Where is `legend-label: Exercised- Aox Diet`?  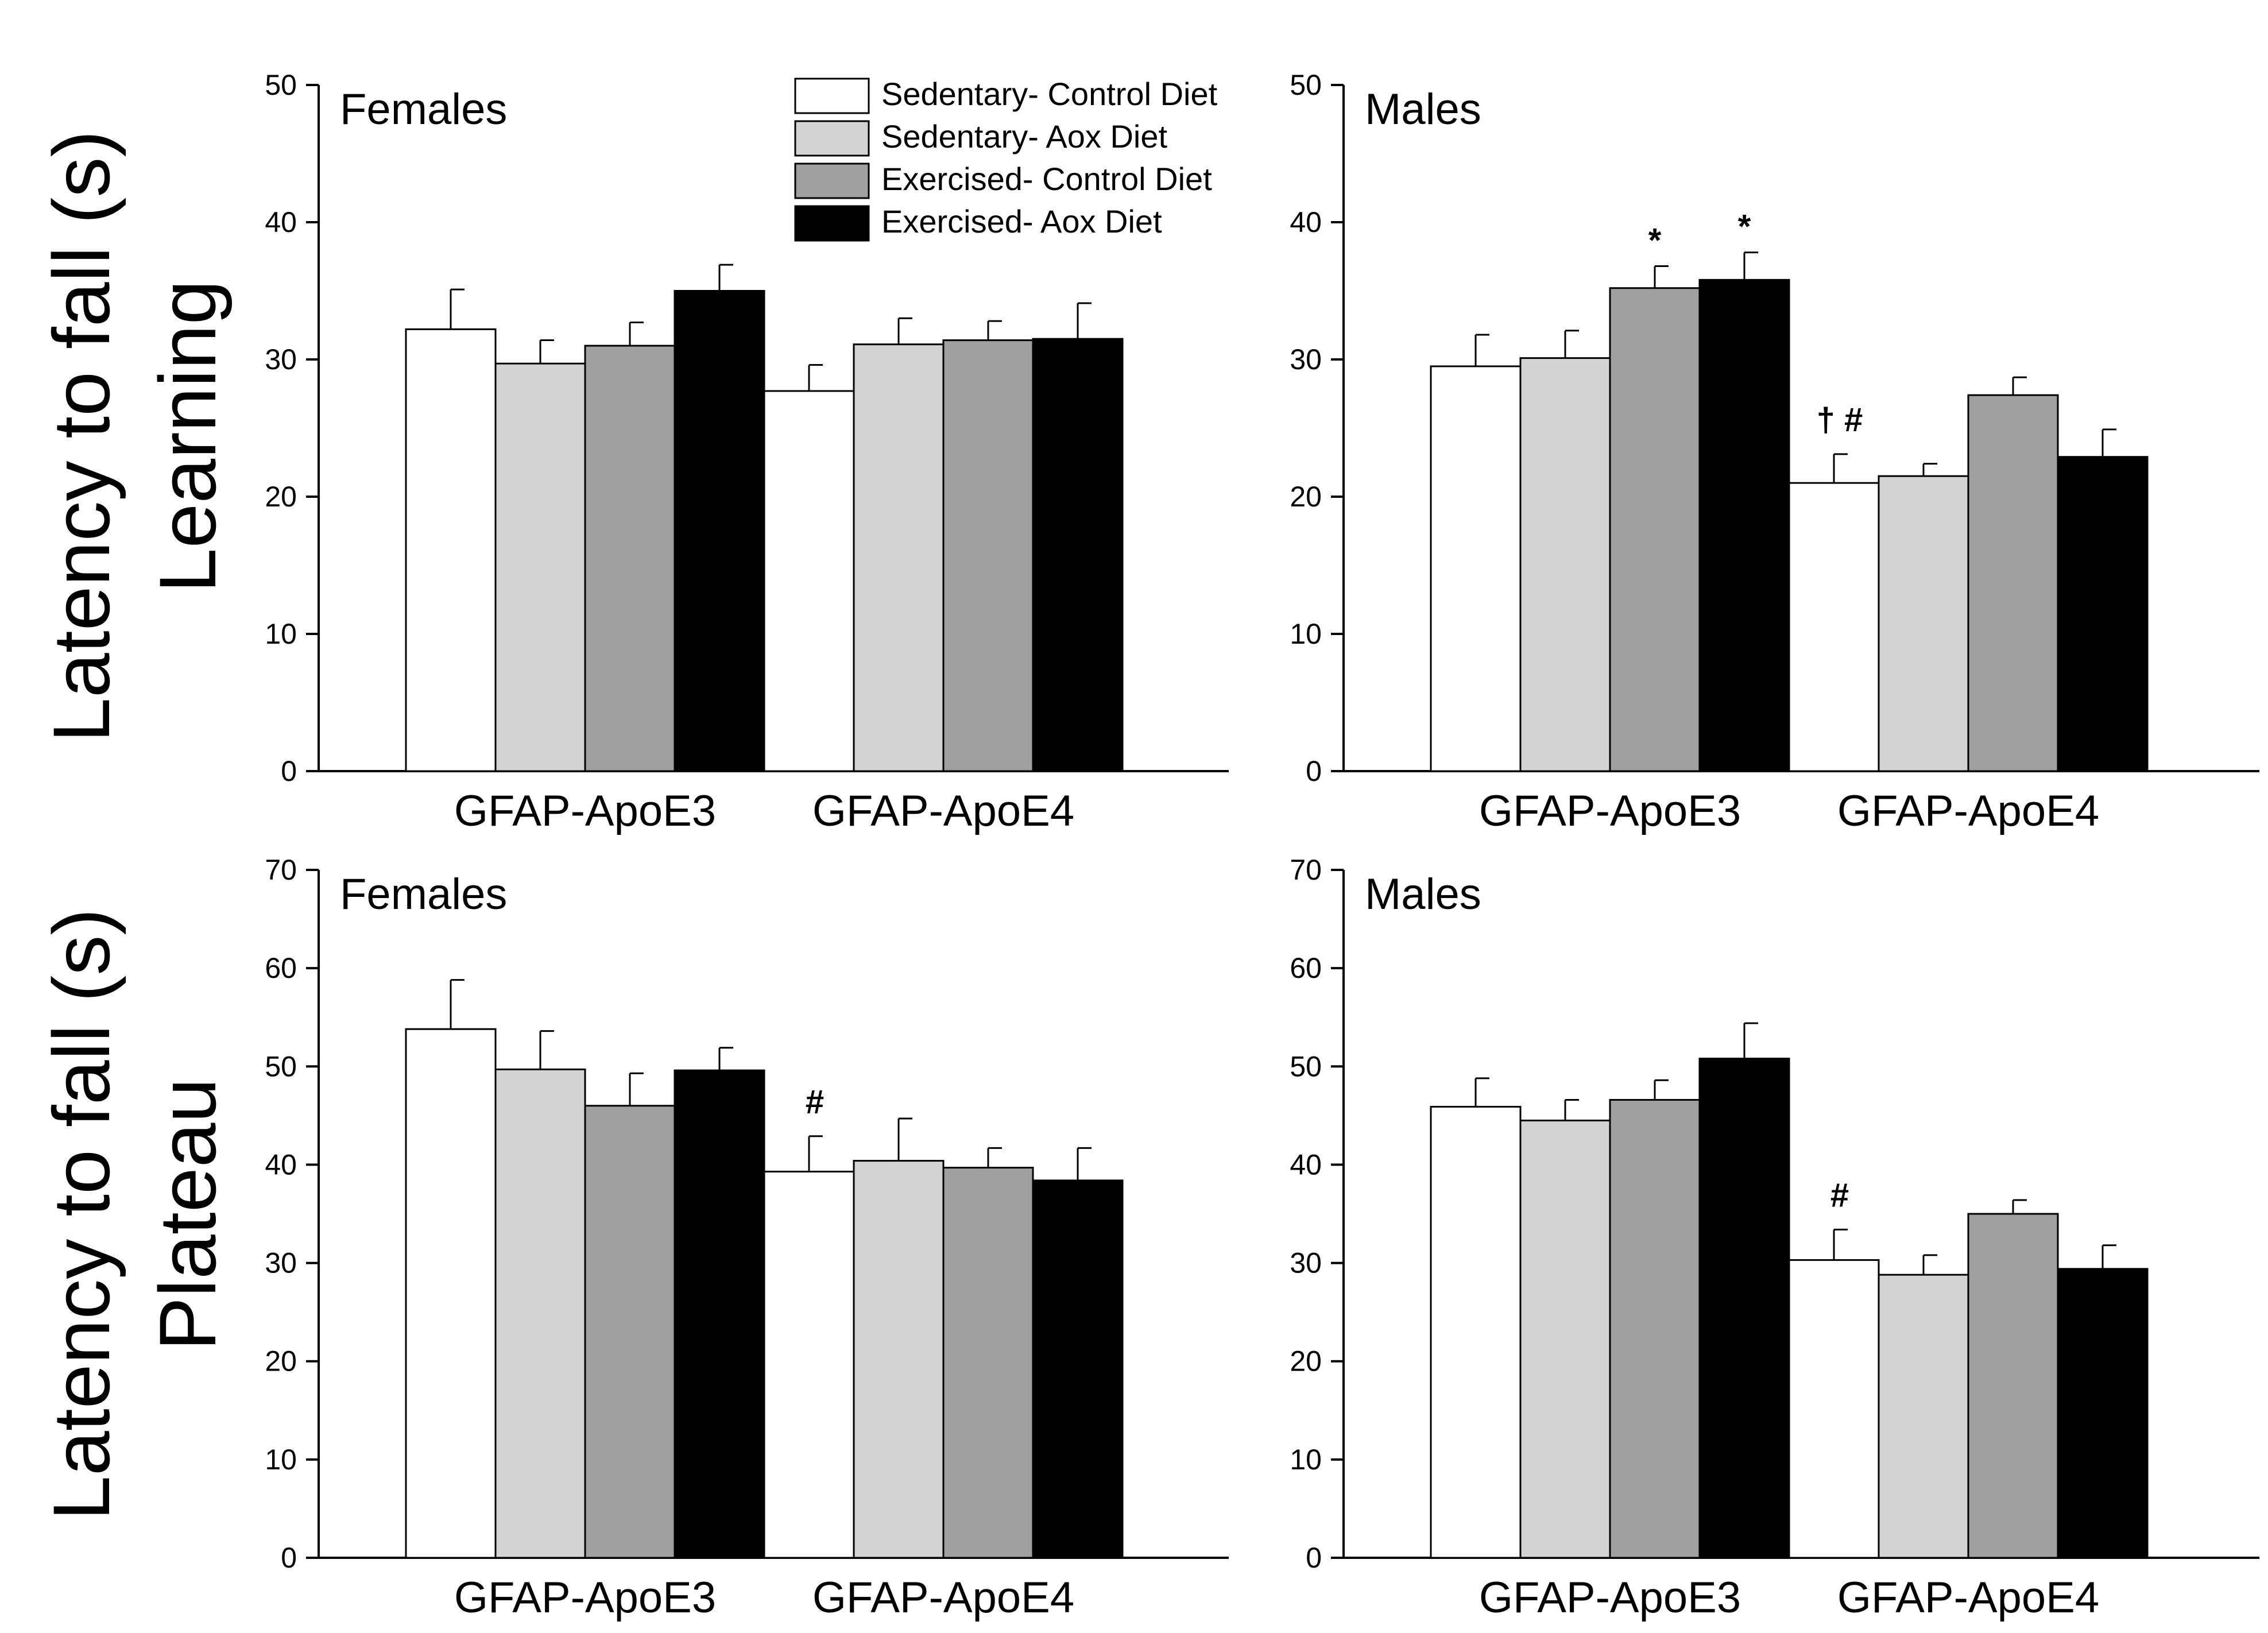 legend-label: Exercised- Aox Diet is located at coordinates (1021, 221).